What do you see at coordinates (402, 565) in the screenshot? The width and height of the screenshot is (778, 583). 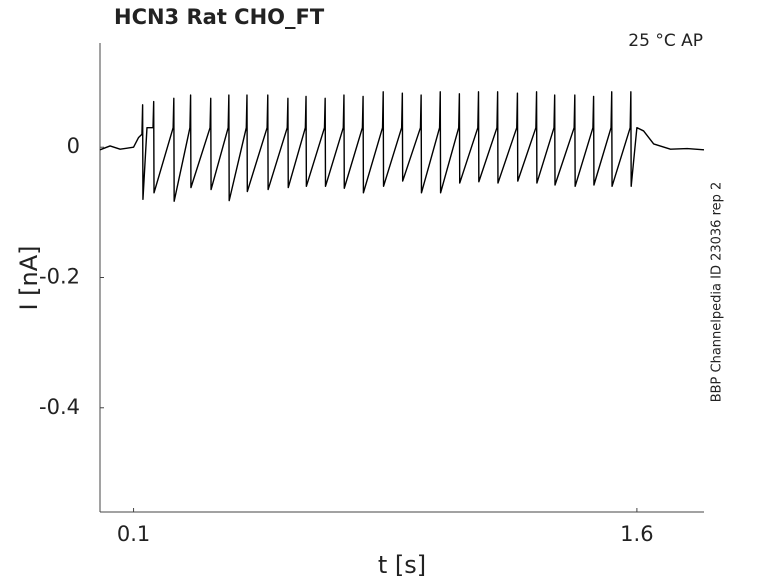 I see `x-axis-label: t [s]` at bounding box center [402, 565].